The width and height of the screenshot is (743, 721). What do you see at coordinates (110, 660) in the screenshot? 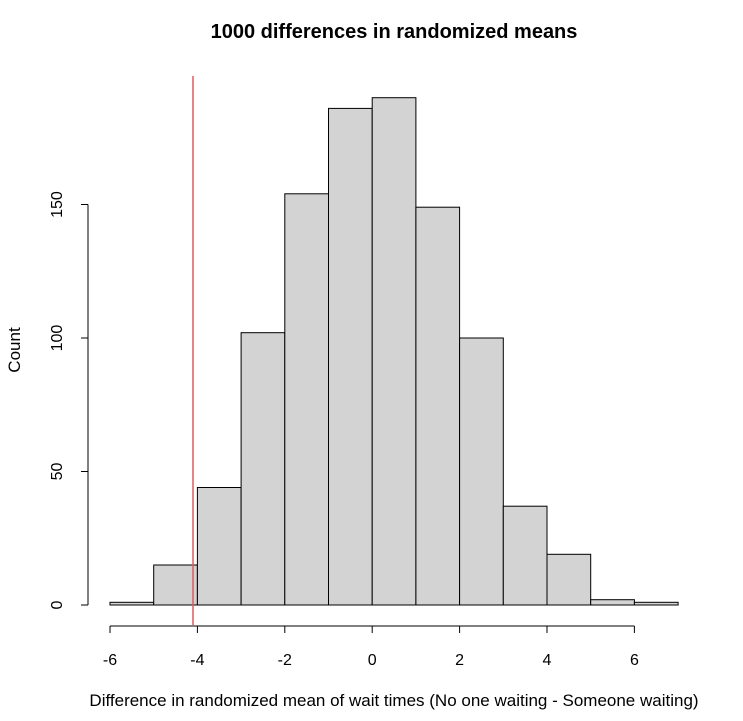
I see `x-tick-label--6: -6` at bounding box center [110, 660].